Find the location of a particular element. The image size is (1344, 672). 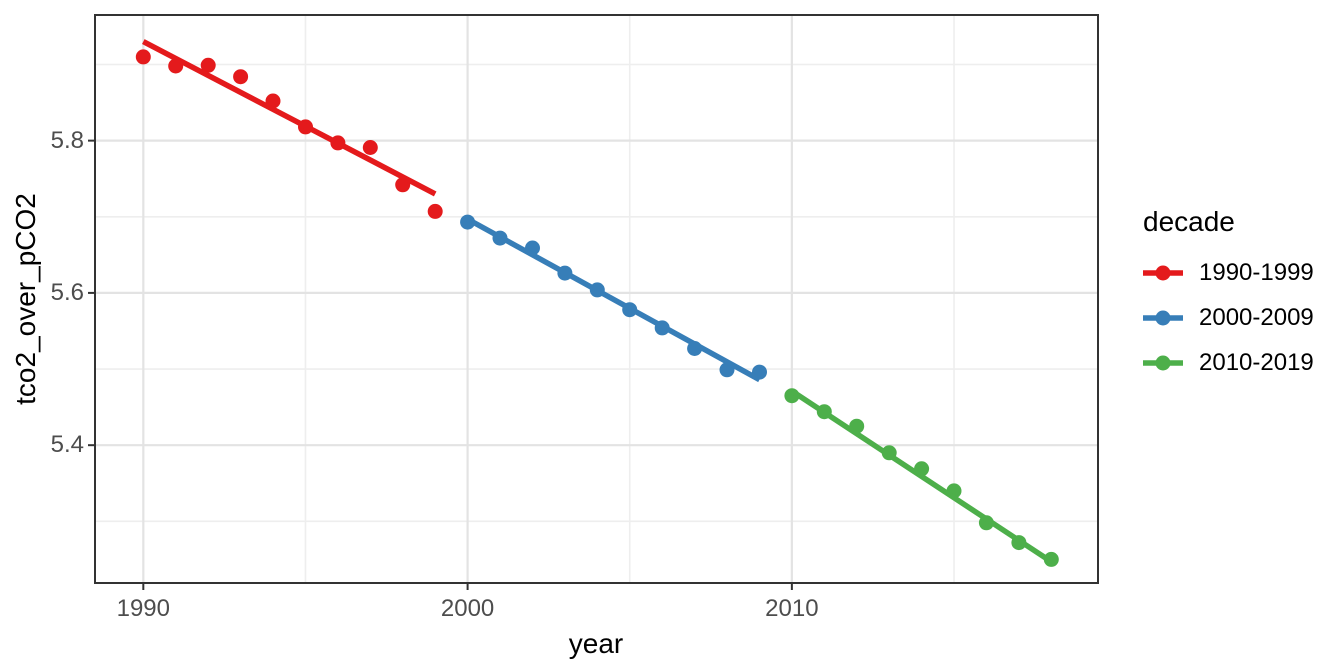

legend: decade 1990-1999 2000-2009 2010-2019 is located at coordinates (1228, 295).